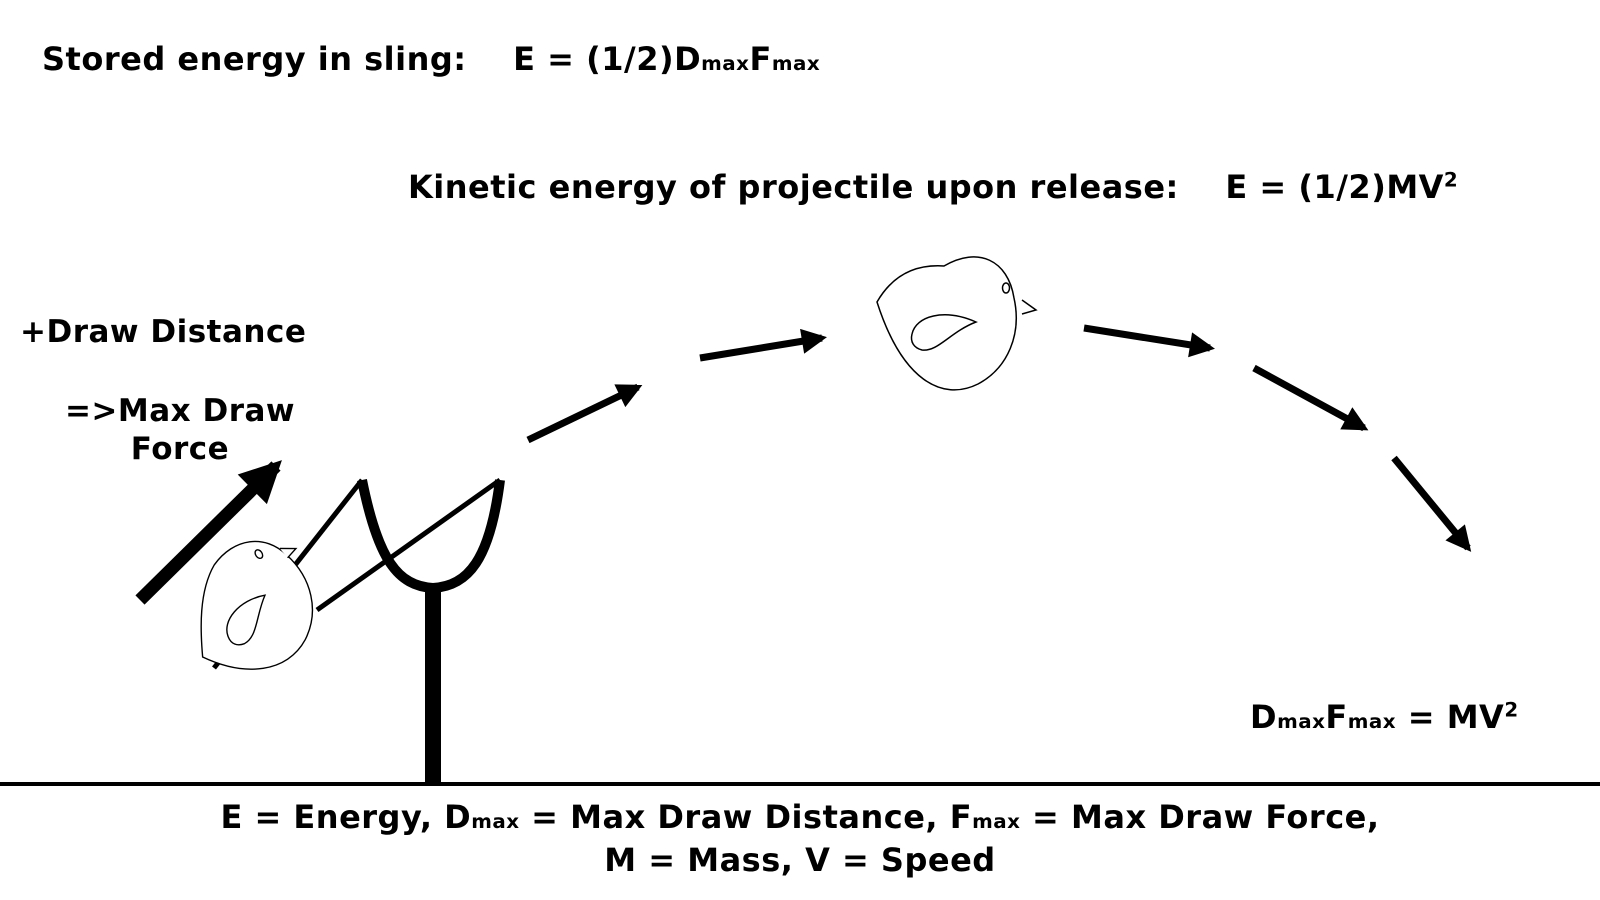  What do you see at coordinates (1334, 187) in the screenshot?
I see `kinetic-energy-expression: E = (1/2)MV` at bounding box center [1334, 187].